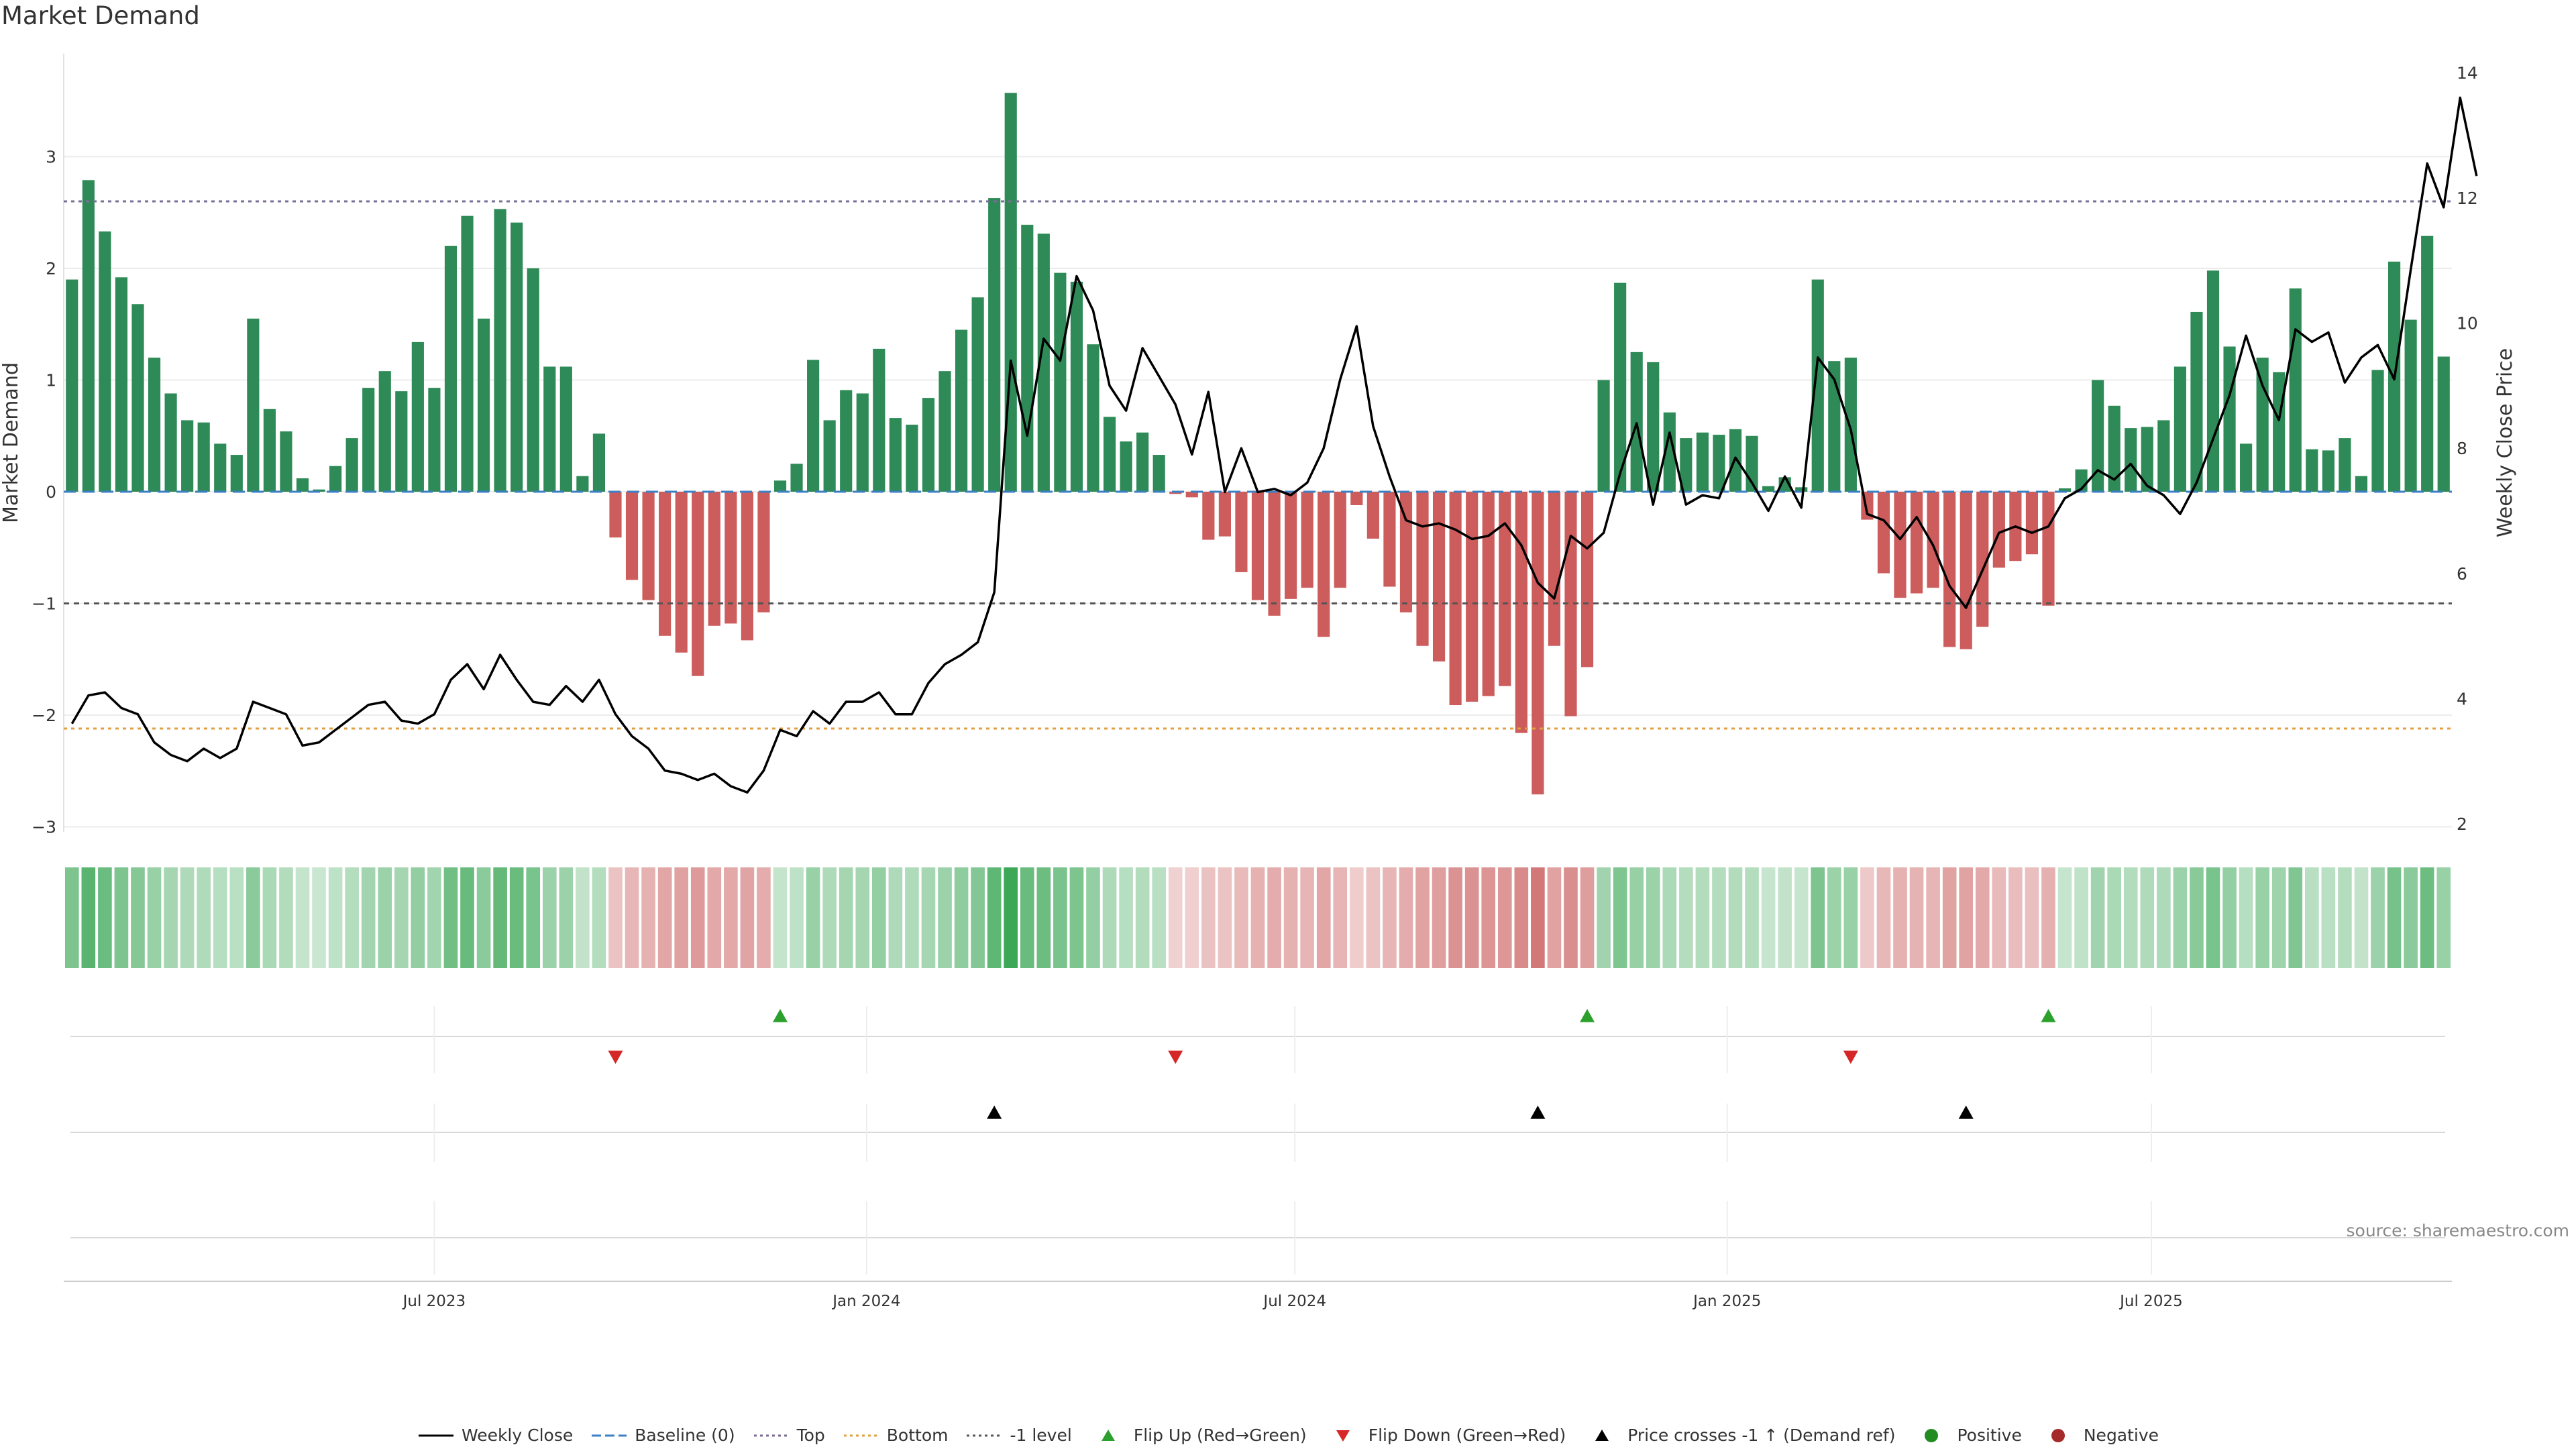 This screenshot has height=1449, width=2576. I want to click on chart-title: Market Demand, so click(100, 15).